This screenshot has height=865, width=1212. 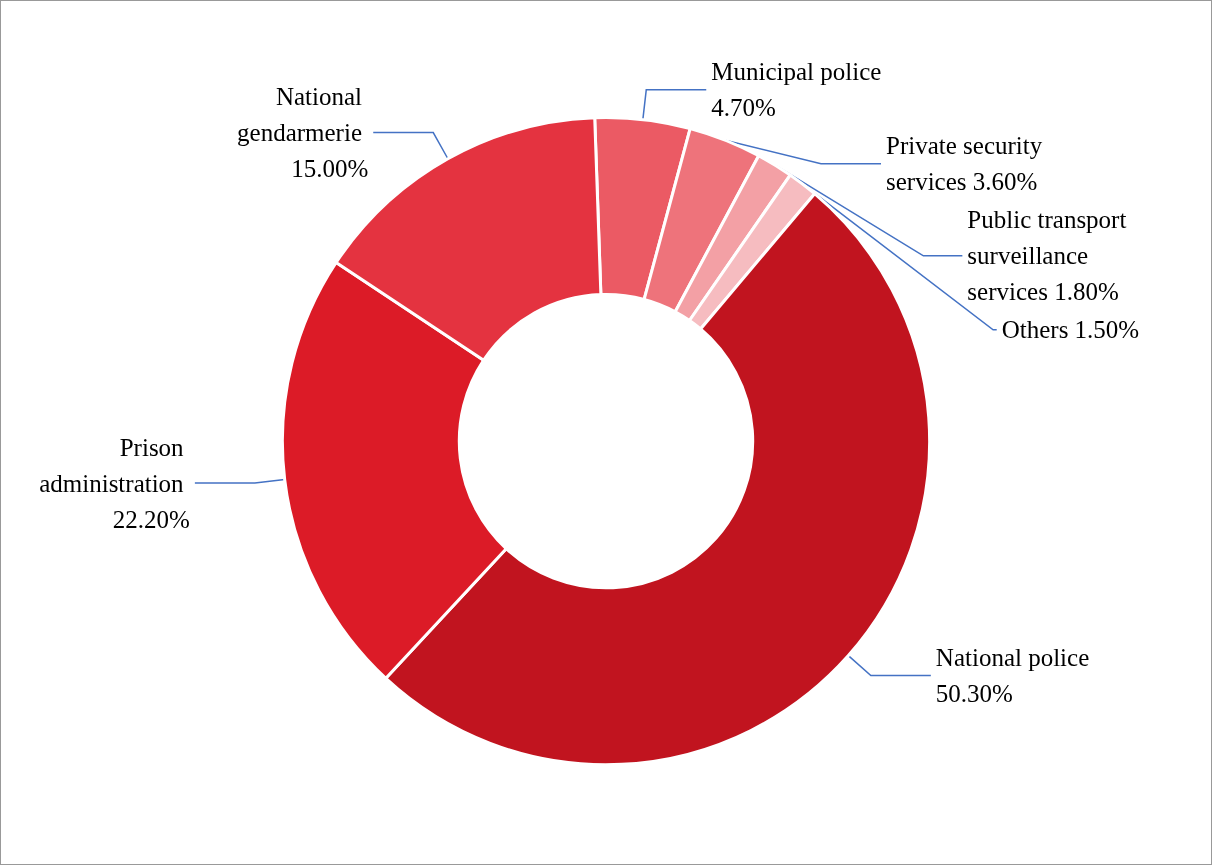 What do you see at coordinates (1050, 256) in the screenshot?
I see `slice-label: Public transport surveillance services 1.80%` at bounding box center [1050, 256].